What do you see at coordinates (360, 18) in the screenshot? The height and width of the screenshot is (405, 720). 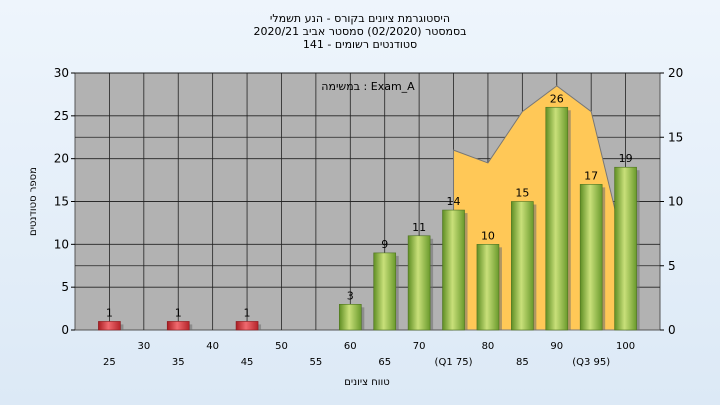 I see `title-line-1: היסטוגרמת ציונים בקורס - הנע תשמלי` at bounding box center [360, 18].